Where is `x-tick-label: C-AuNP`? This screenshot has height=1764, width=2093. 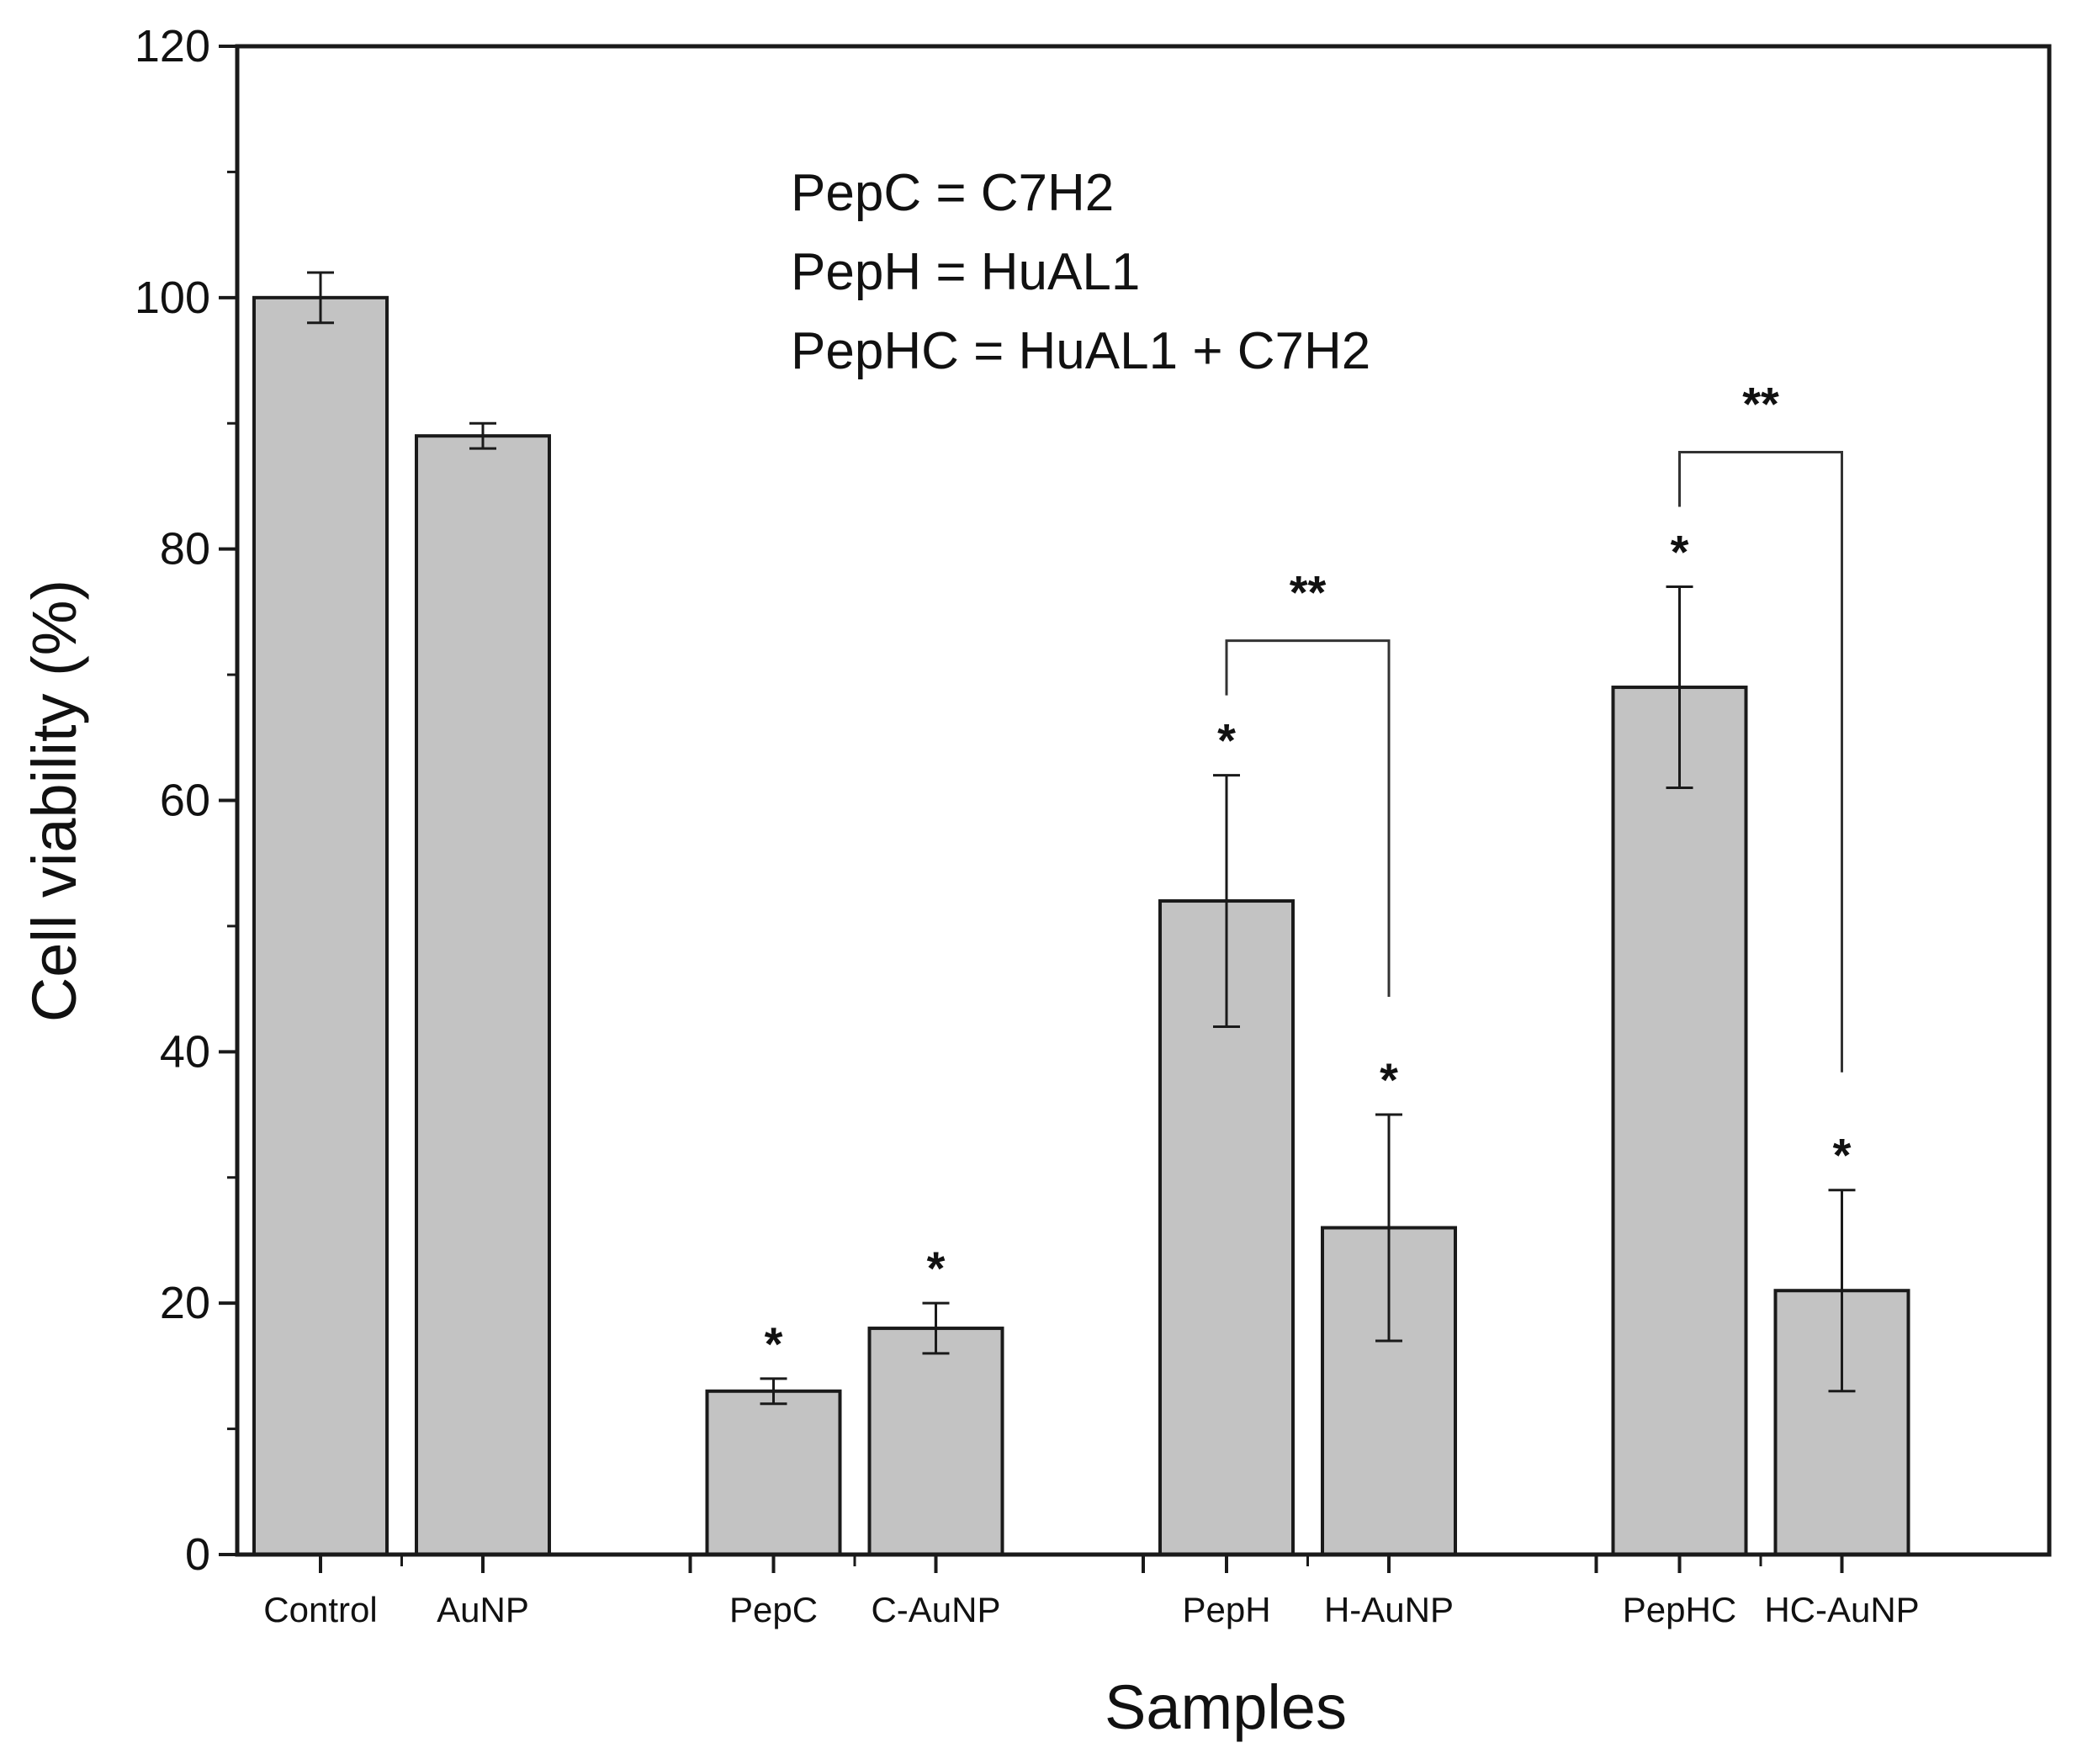
x-tick-label: C-AuNP is located at coordinates (935, 1609).